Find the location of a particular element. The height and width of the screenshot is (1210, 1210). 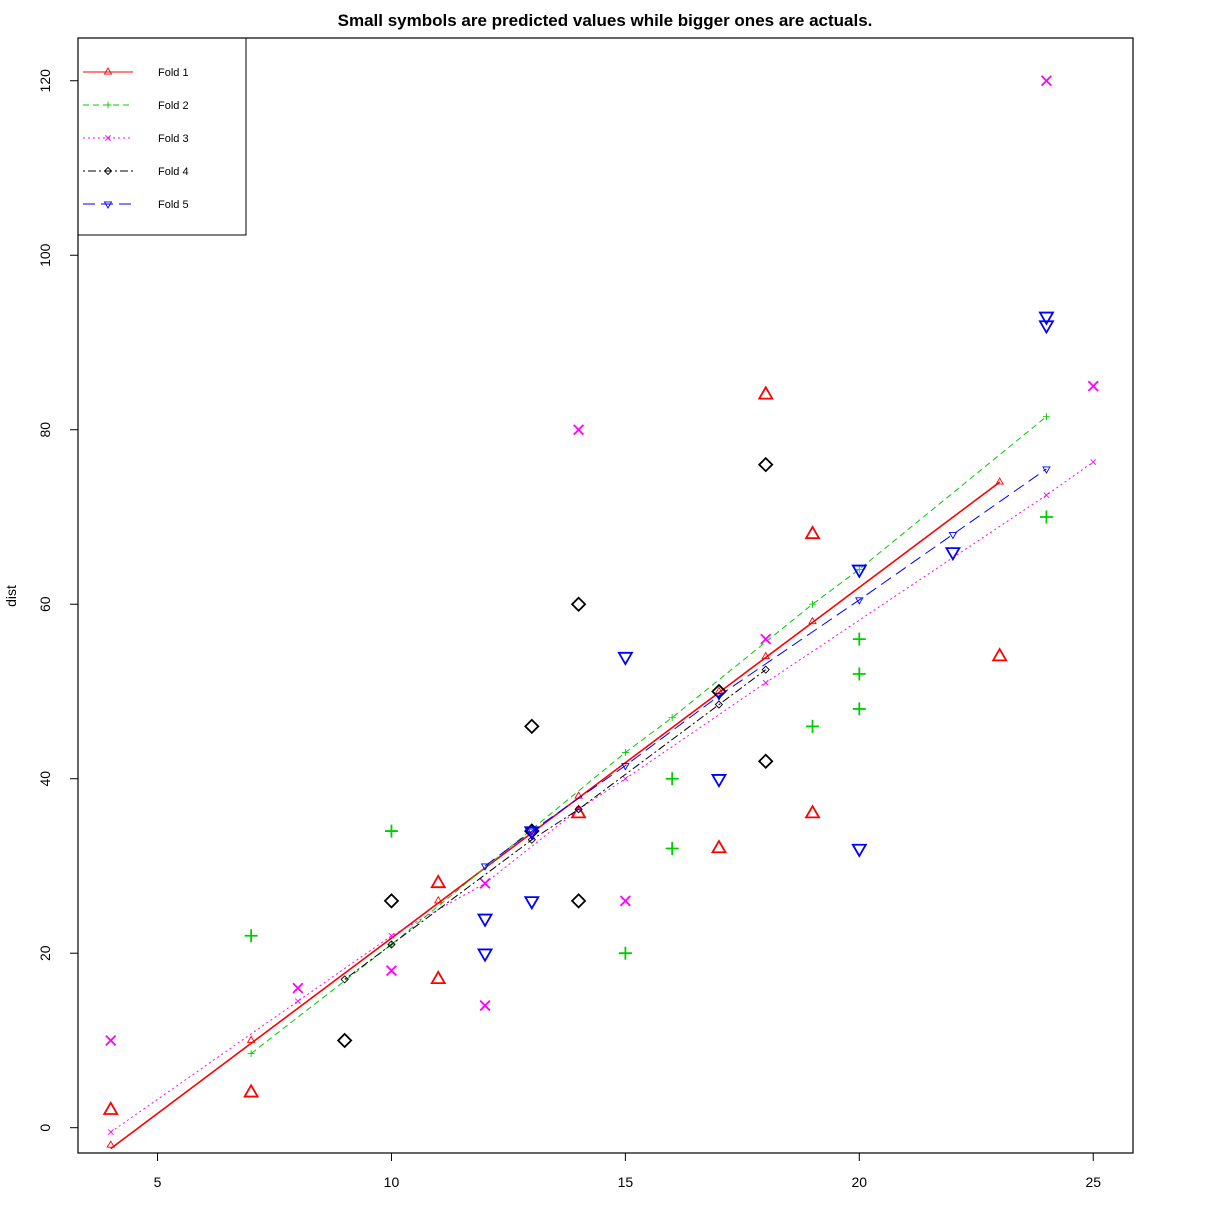

legend-label: Fold 2 is located at coordinates (173, 106).